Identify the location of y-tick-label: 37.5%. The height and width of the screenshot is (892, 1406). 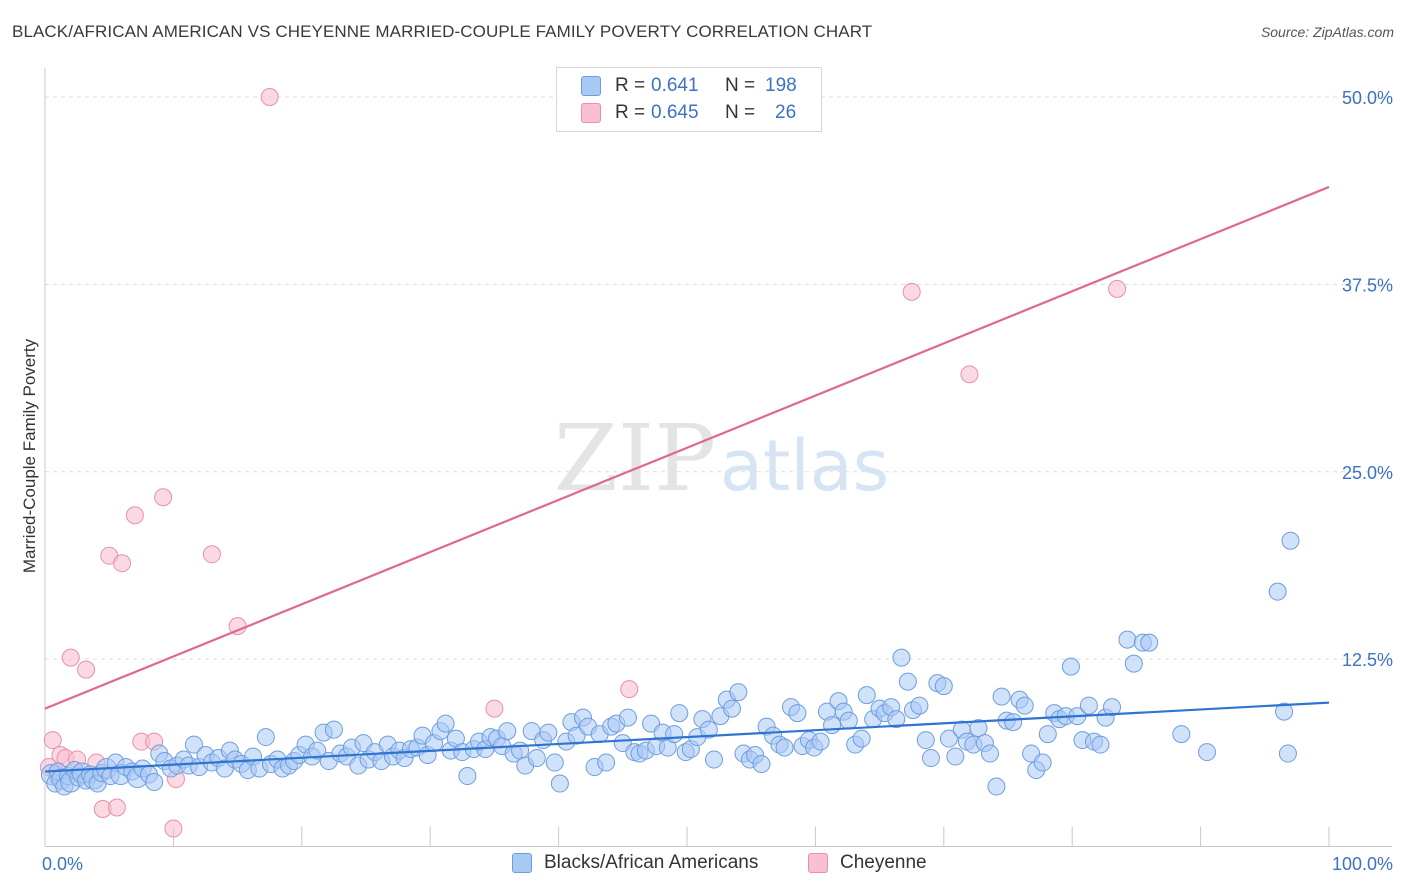
(1367, 285).